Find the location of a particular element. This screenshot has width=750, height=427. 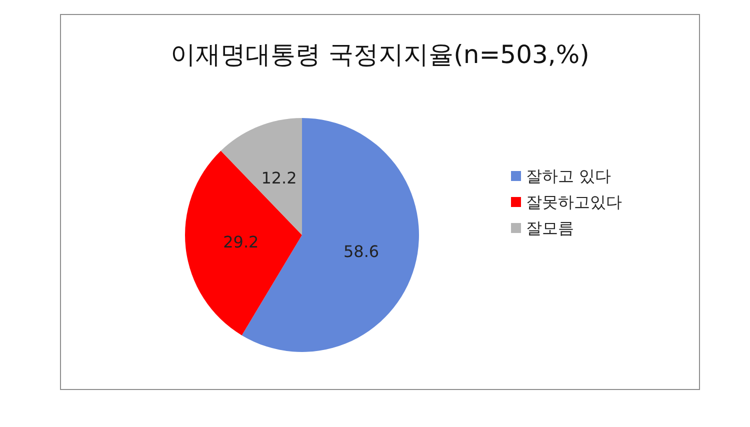

data-label: 12.2 is located at coordinates (279, 178).